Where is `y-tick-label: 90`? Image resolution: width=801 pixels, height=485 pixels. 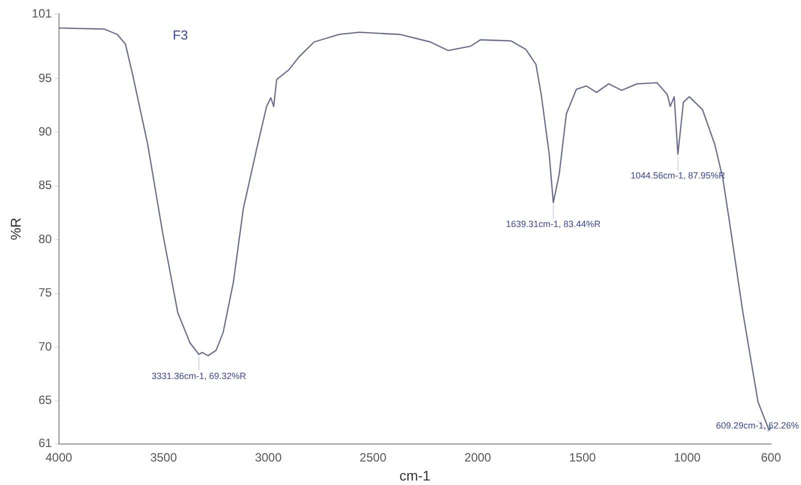 y-tick-label: 90 is located at coordinates (45, 131).